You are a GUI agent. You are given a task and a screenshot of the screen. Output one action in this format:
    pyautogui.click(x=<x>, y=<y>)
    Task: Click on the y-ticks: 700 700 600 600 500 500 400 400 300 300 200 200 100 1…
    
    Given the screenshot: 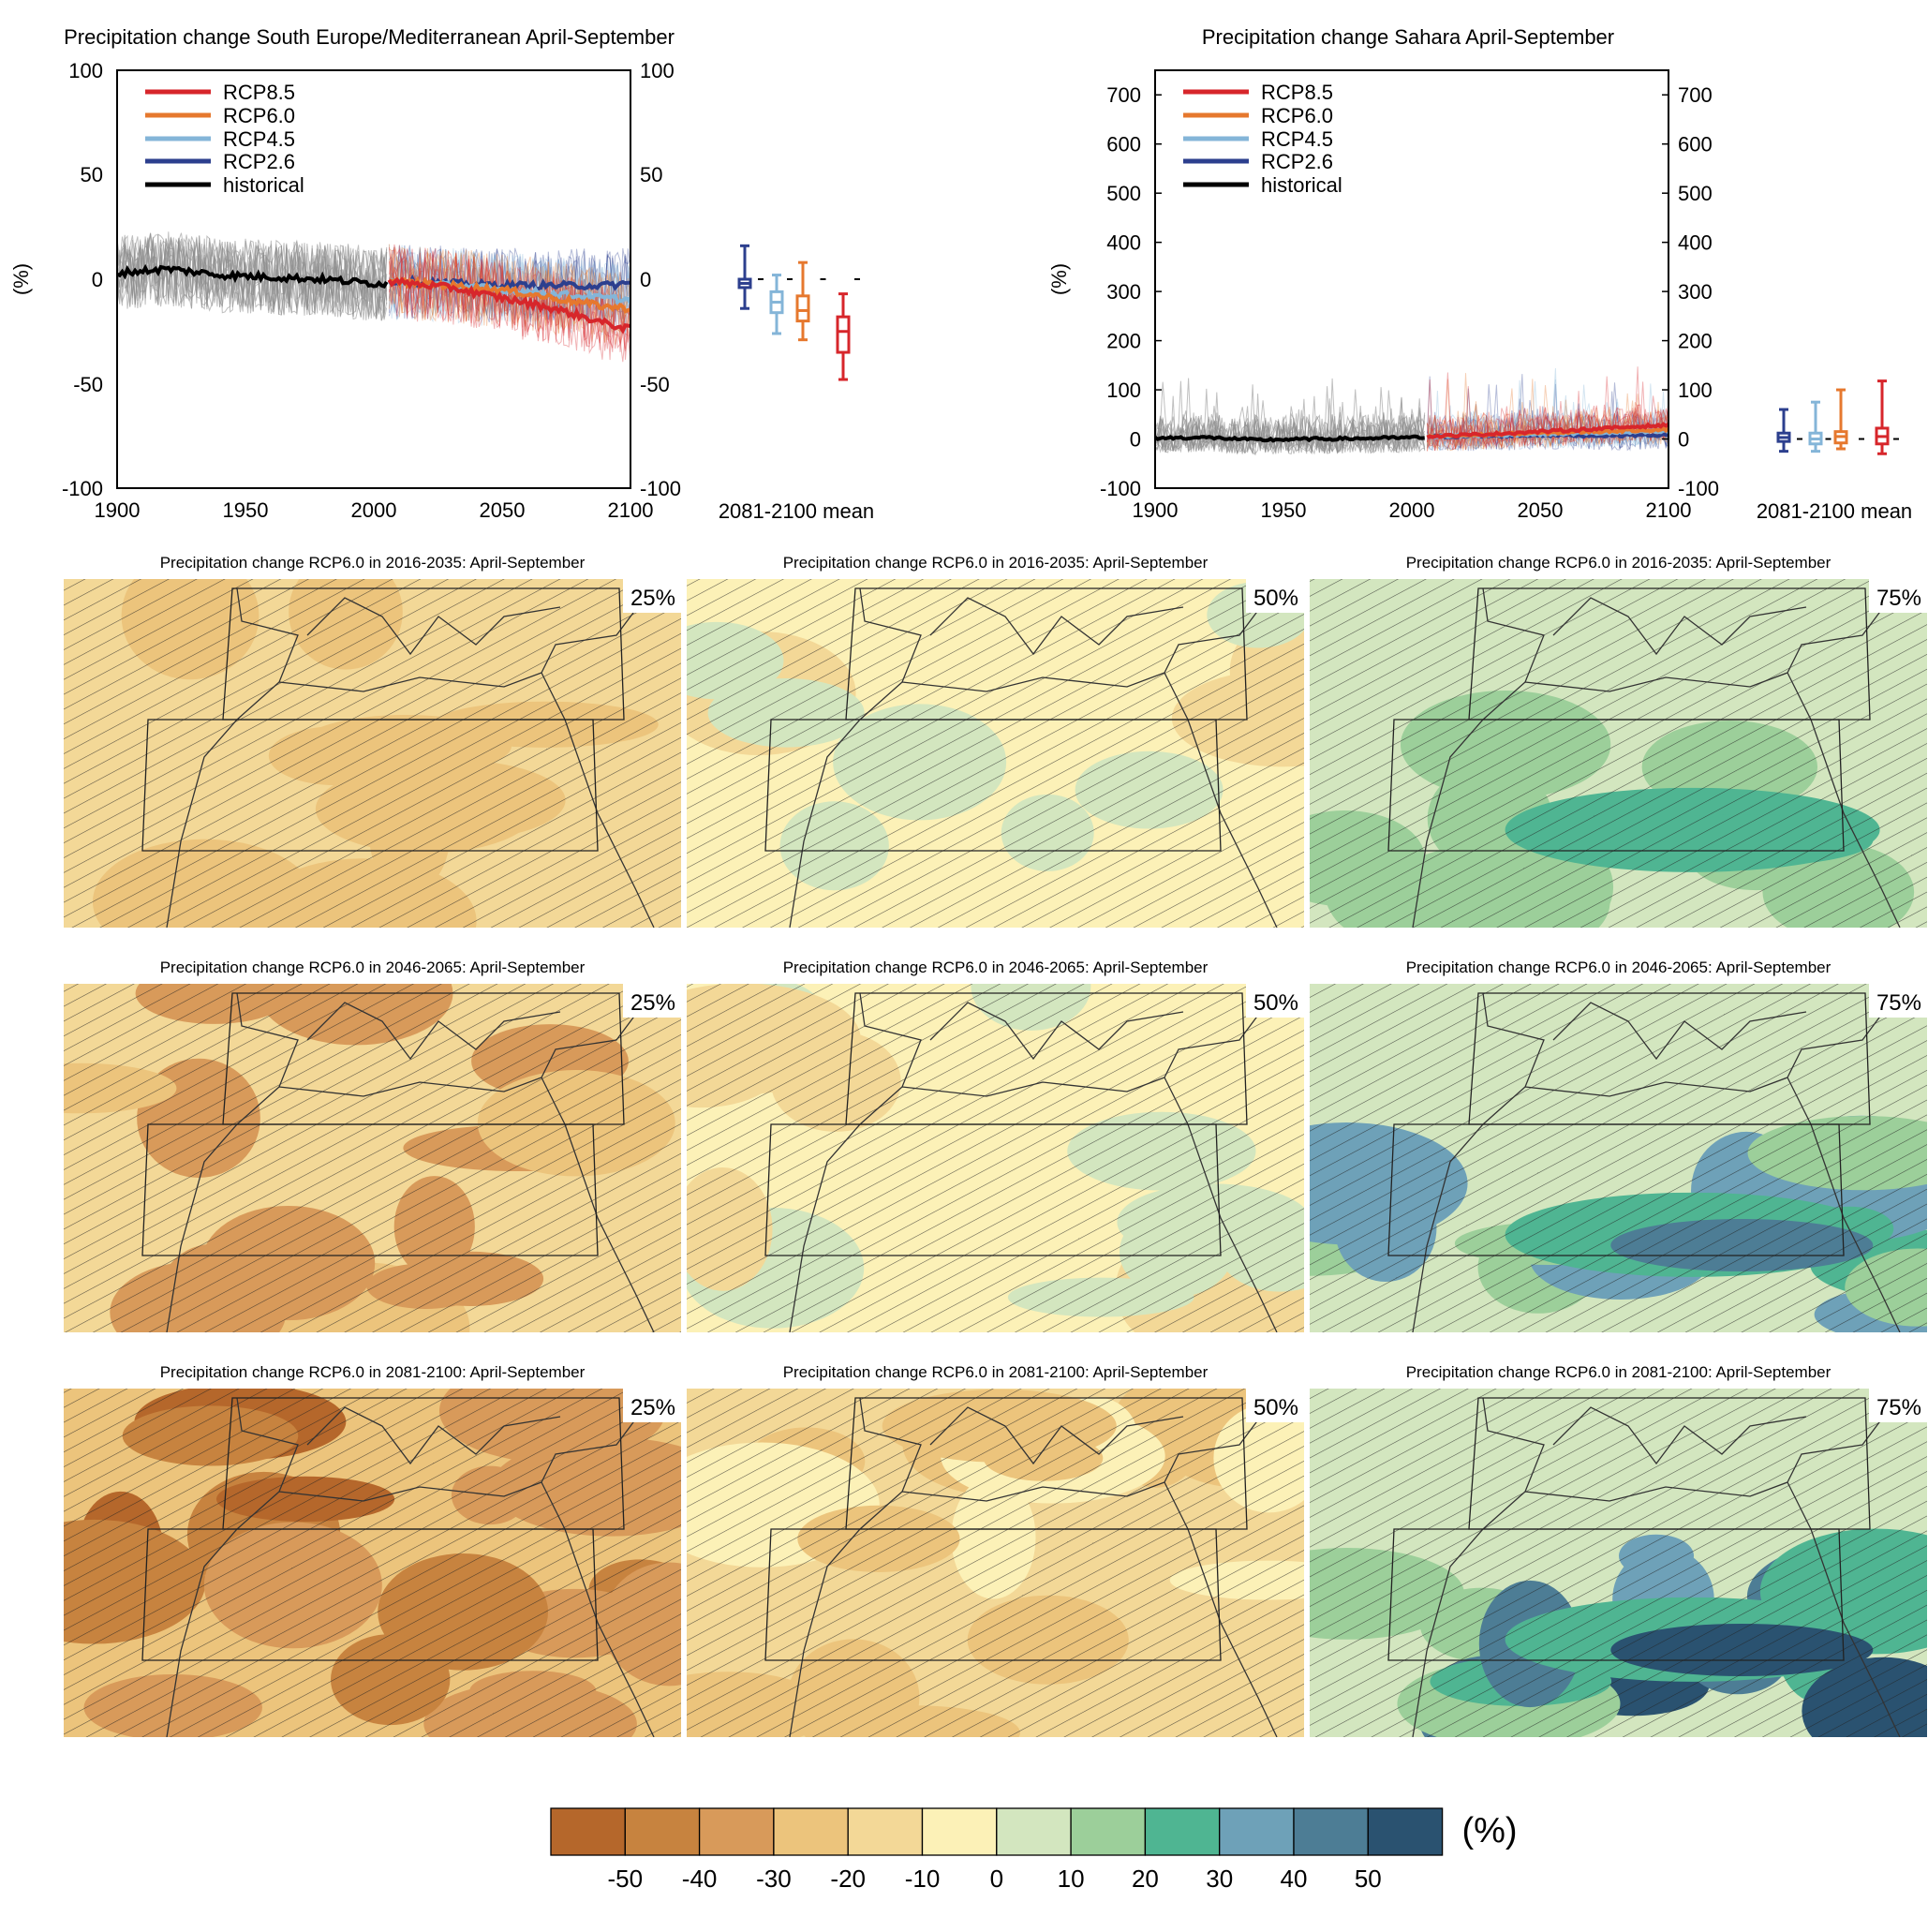 What is the action you would take?
    pyautogui.click(x=1409, y=291)
    